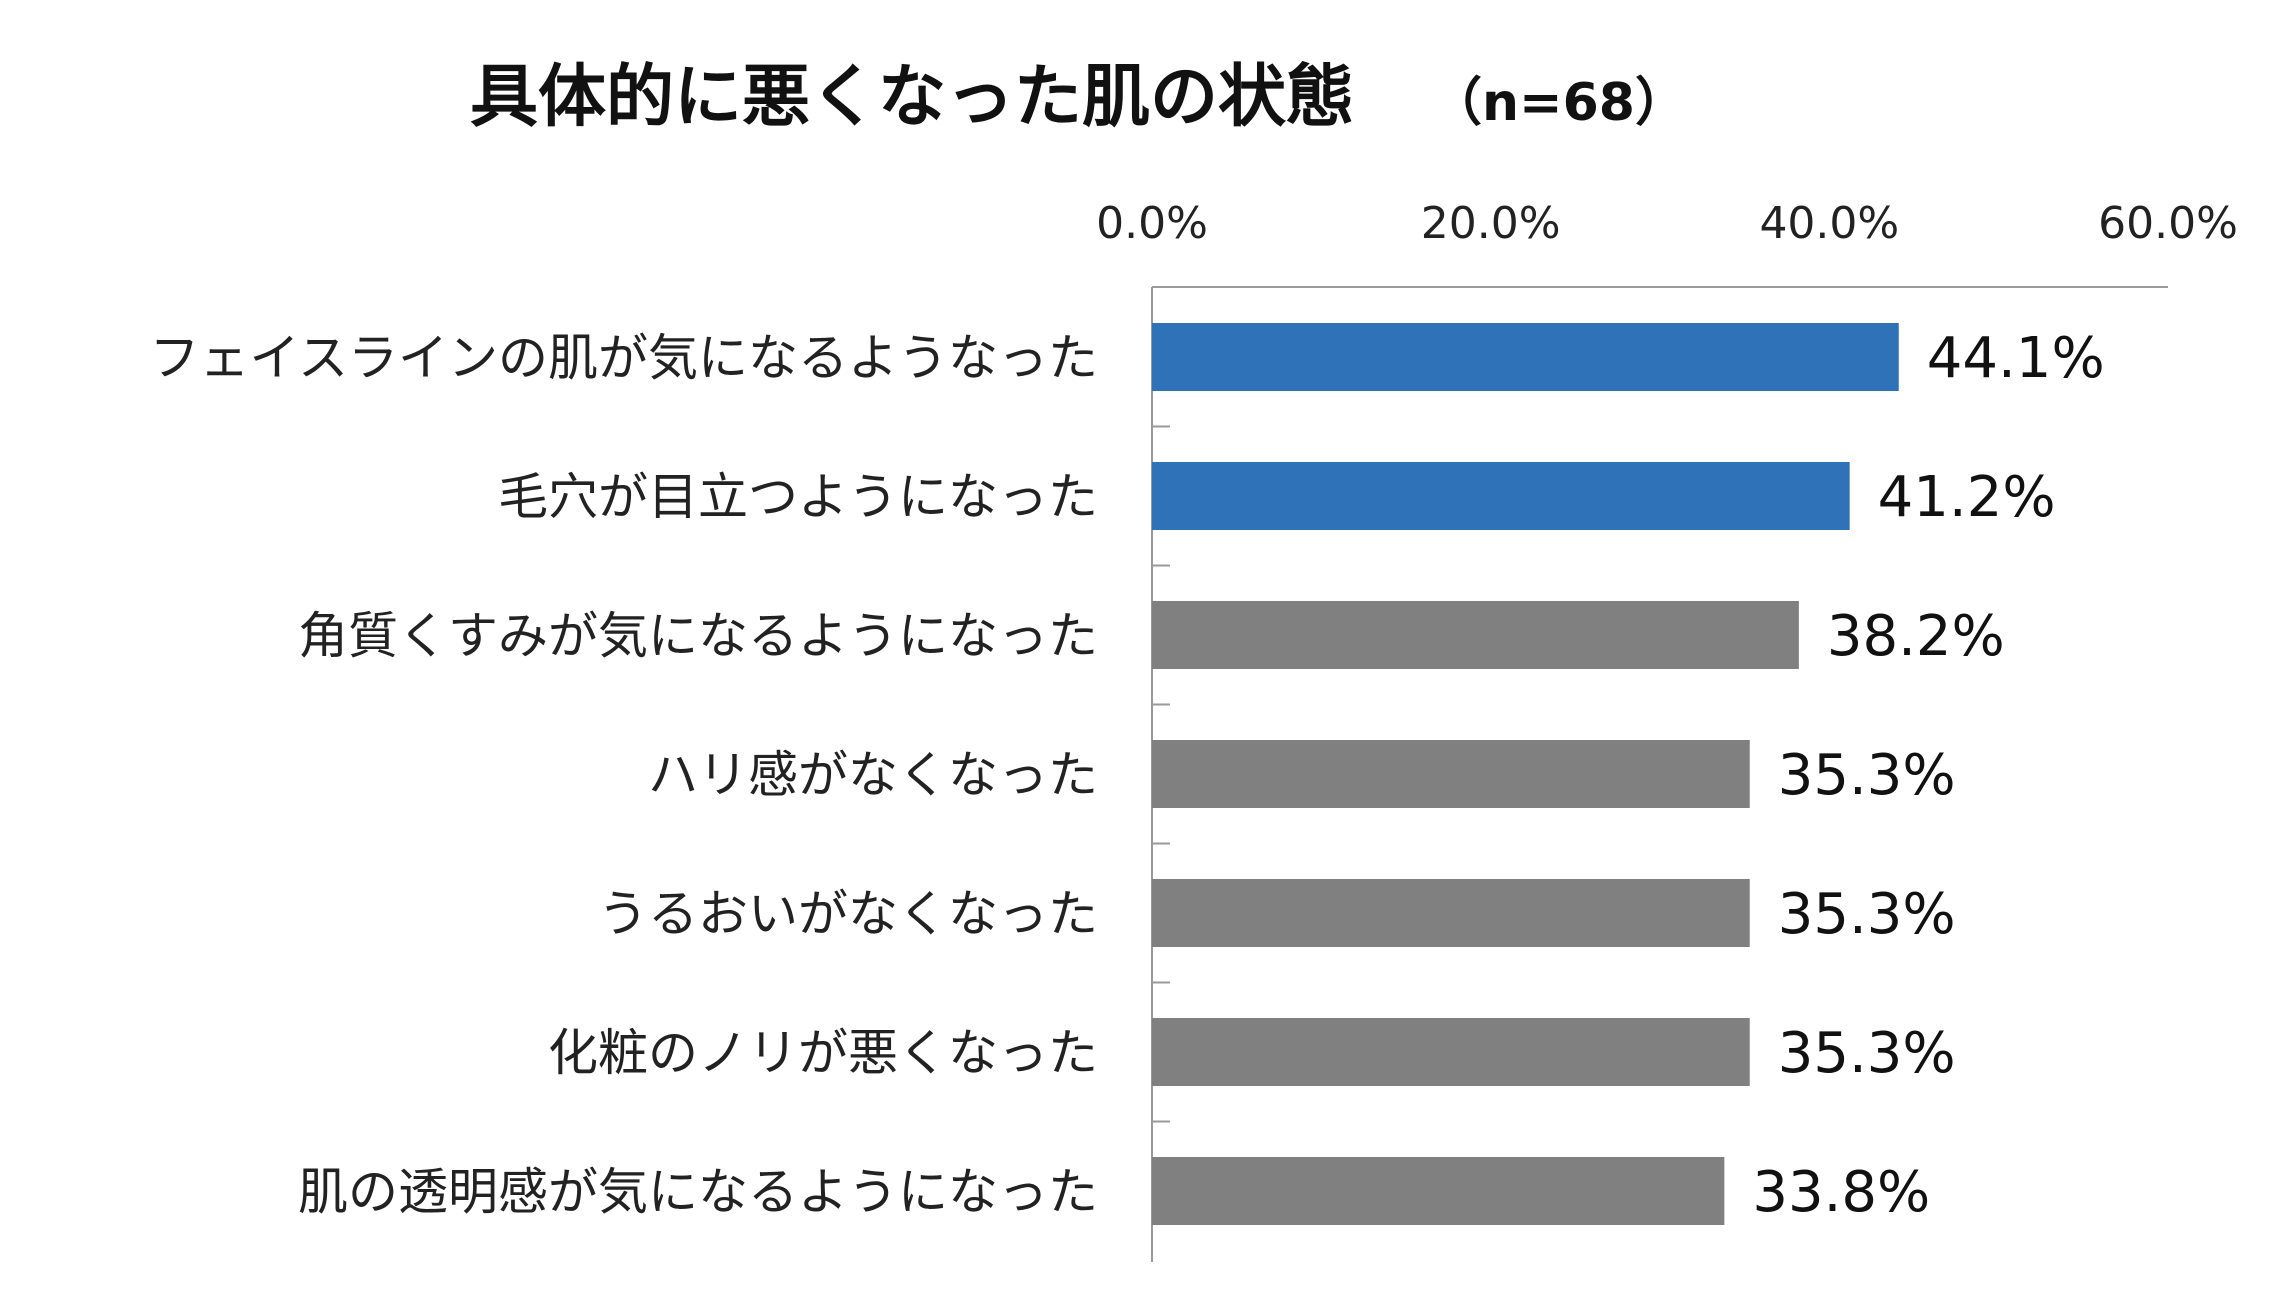 Image resolution: width=2282 pixels, height=1292 pixels. What do you see at coordinates (1829, 223) in the screenshot?
I see `x-tick-label: 40.0%` at bounding box center [1829, 223].